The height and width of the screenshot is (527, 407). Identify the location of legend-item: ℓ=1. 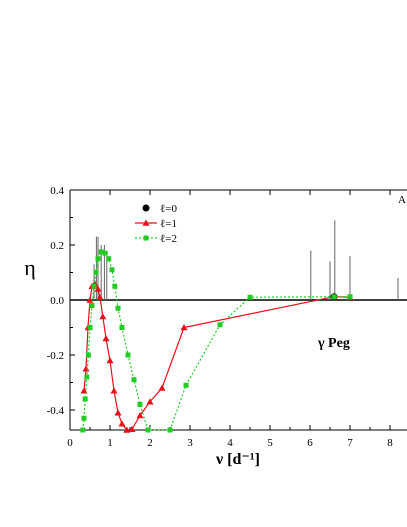
(156, 224).